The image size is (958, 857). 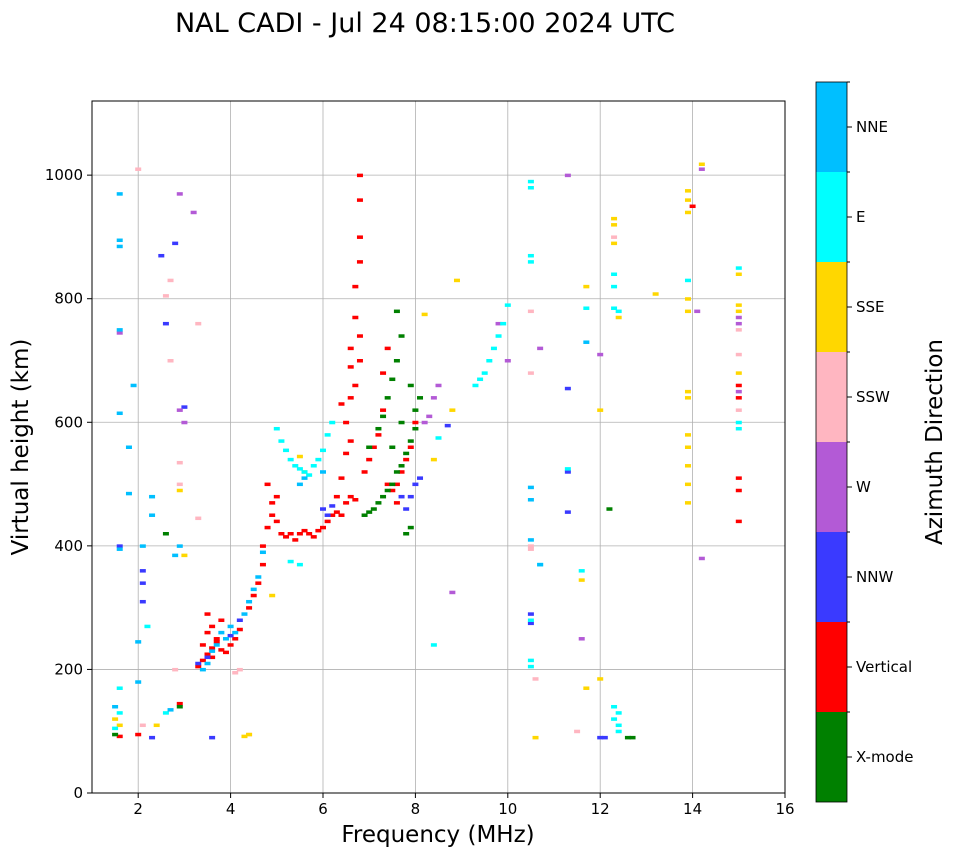 What do you see at coordinates (831, 487) in the screenshot?
I see `colorbar-swatch-w` at bounding box center [831, 487].